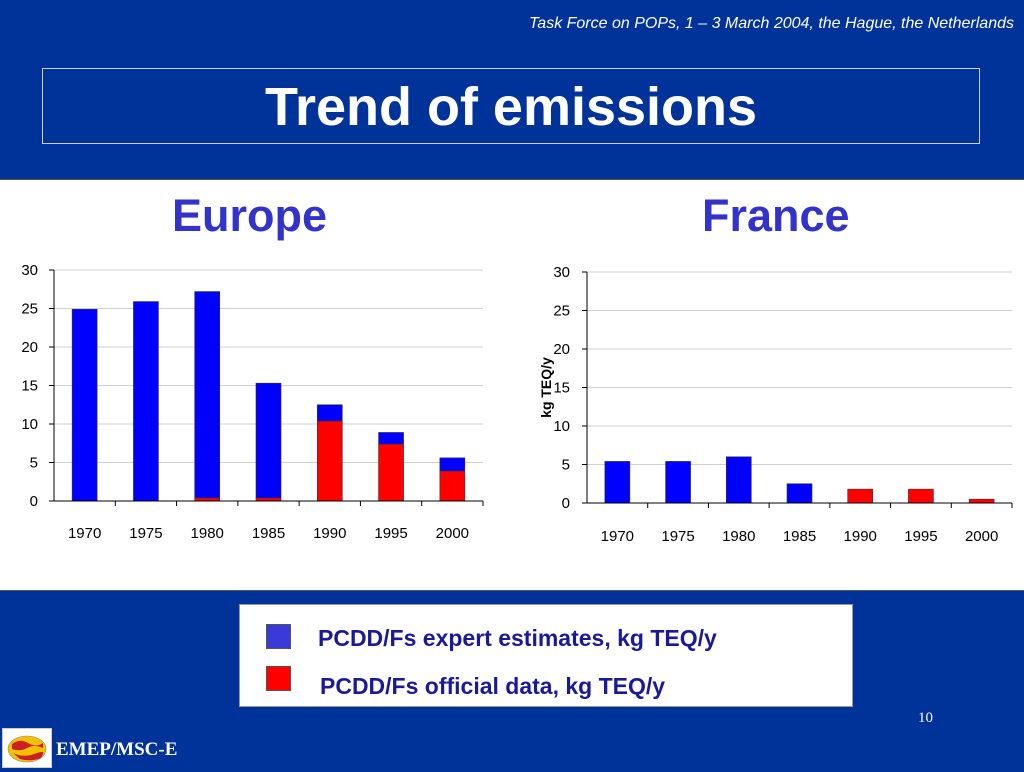  I want to click on legend-label-expert: PCDD/Fs expert estimates, kg TEQ/y, so click(517, 638).